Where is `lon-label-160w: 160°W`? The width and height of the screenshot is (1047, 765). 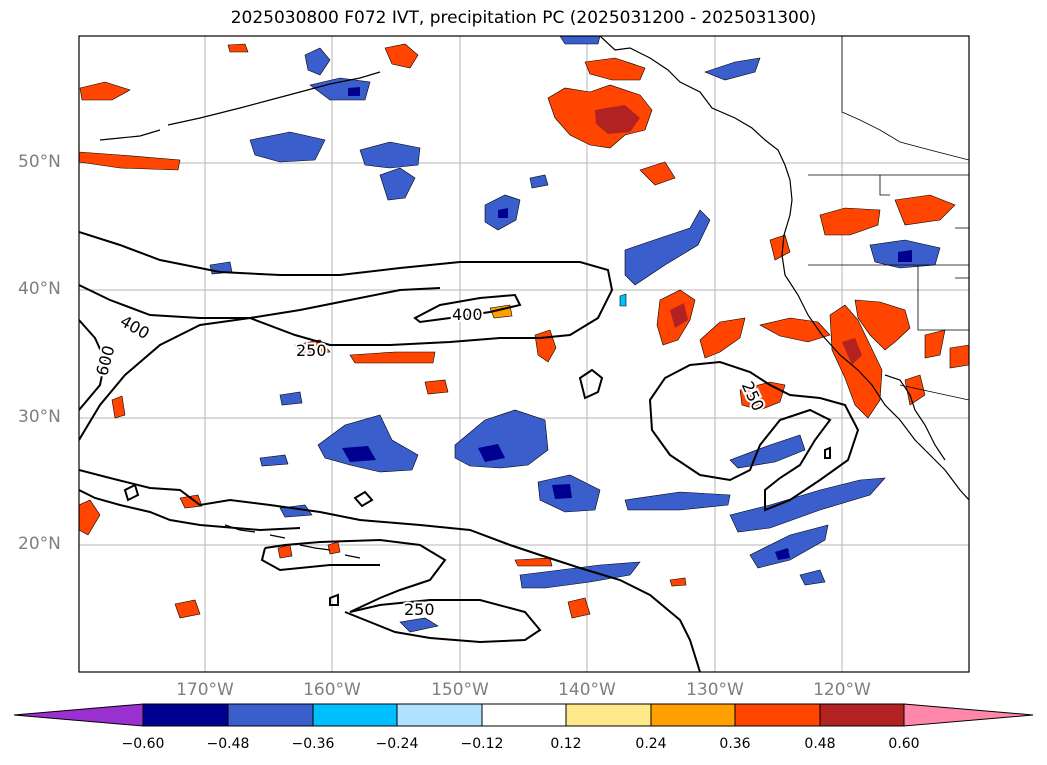
lon-label-160w: 160°W is located at coordinates (332, 690).